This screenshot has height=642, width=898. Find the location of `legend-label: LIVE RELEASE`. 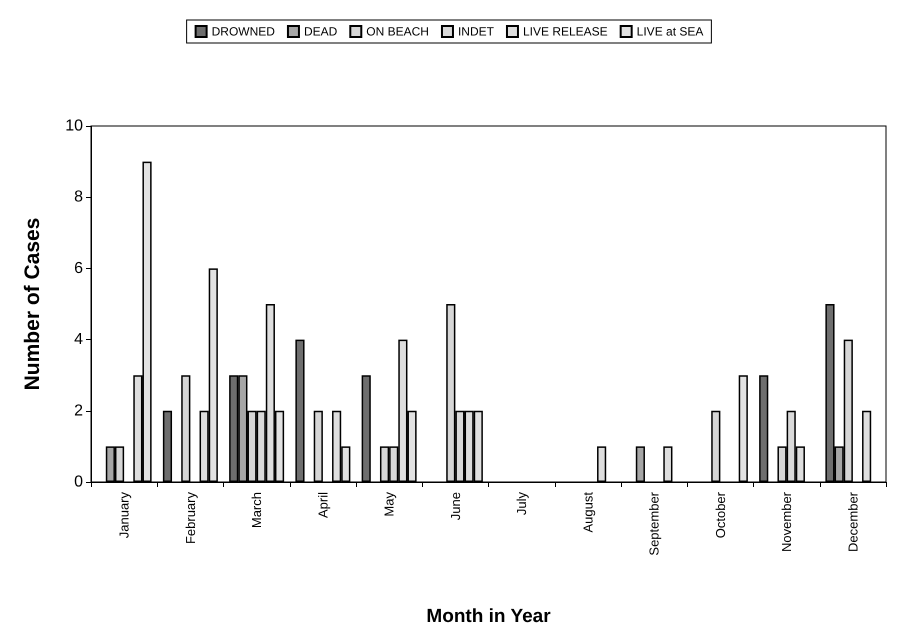

legend-label: LIVE RELEASE is located at coordinates (565, 31).